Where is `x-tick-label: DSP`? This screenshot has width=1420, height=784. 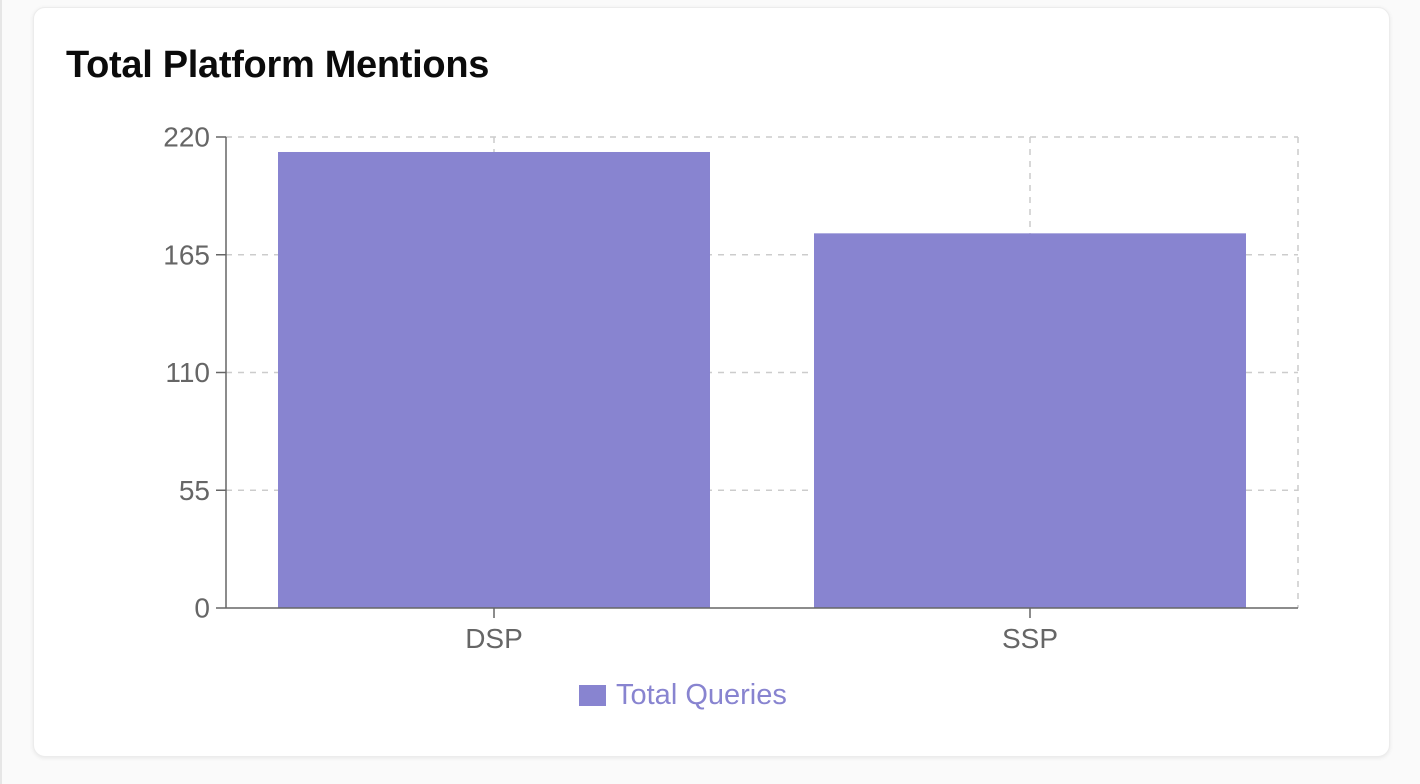 x-tick-label: DSP is located at coordinates (494, 638).